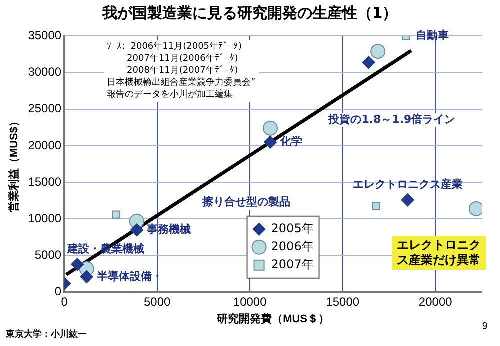  I want to click on x-axis-title: 研究開発費（MUS＄）, so click(273, 319).